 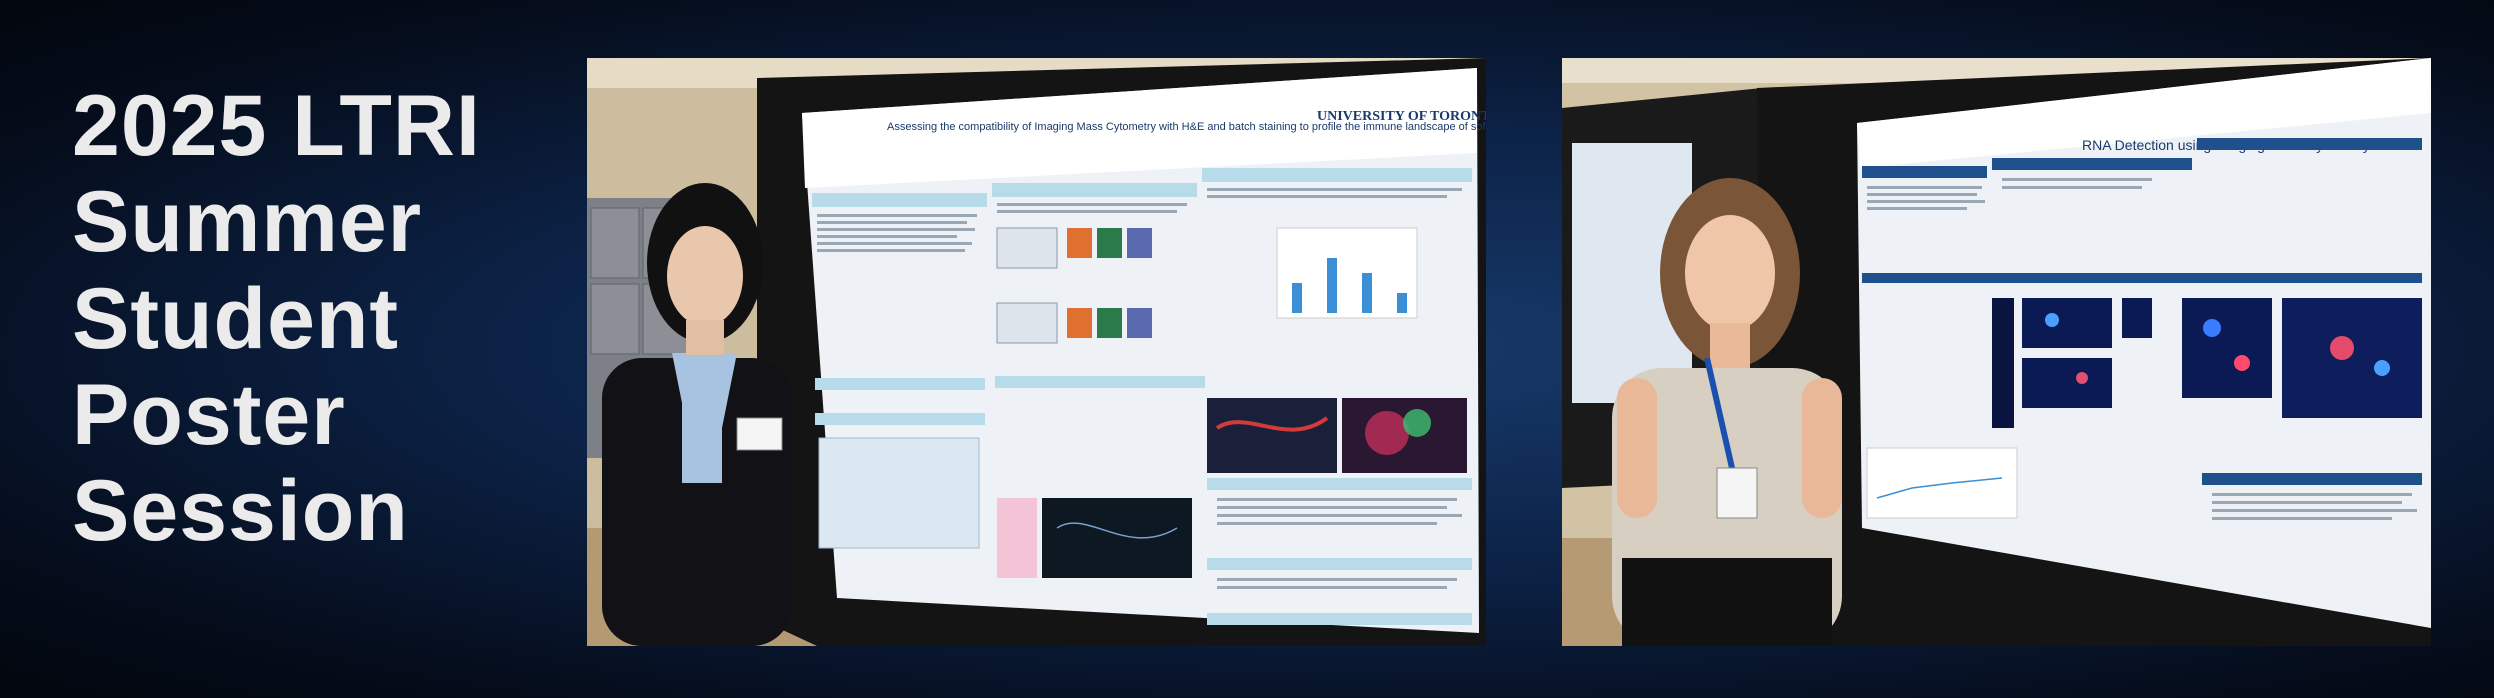 What do you see at coordinates (1401, 116) in the screenshot?
I see `poster-left-logo: UNIVERSITY OF TORONTO` at bounding box center [1401, 116].